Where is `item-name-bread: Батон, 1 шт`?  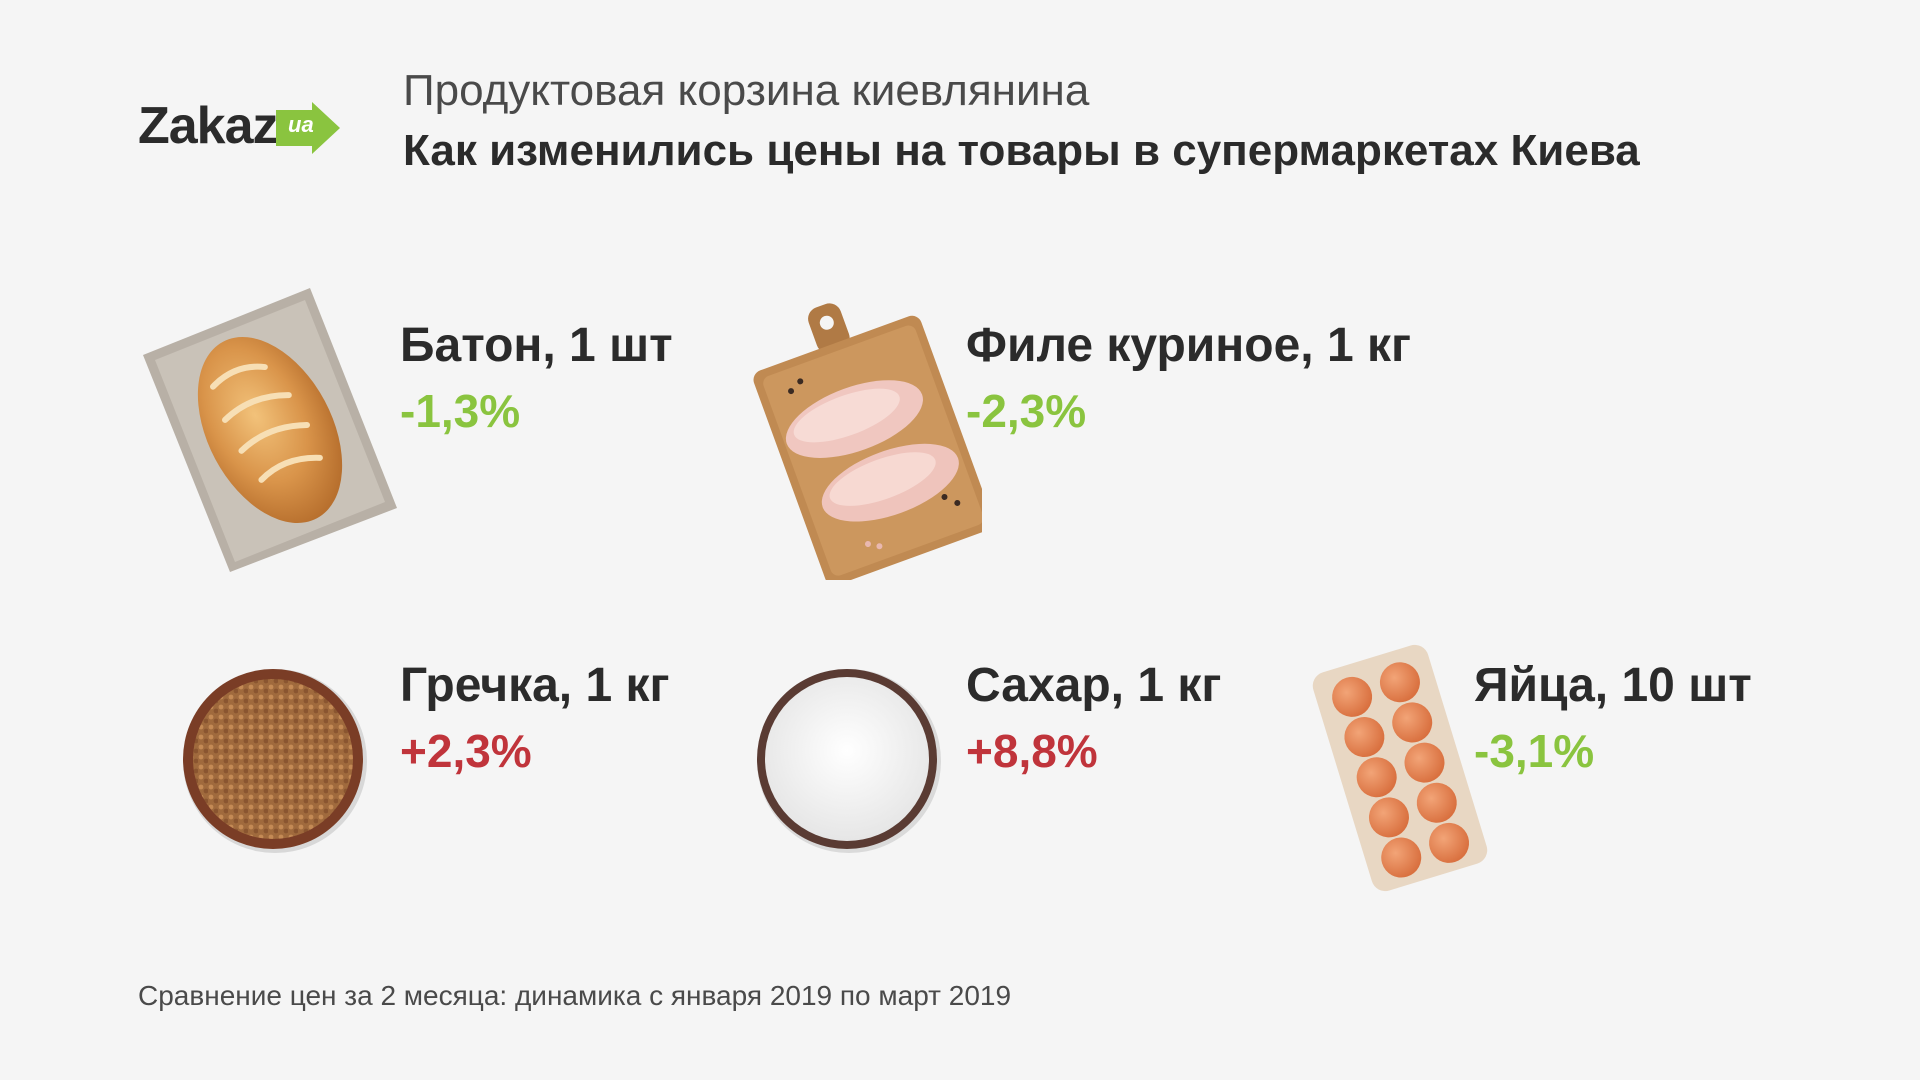 item-name-bread: Батон, 1 шт is located at coordinates (536, 345).